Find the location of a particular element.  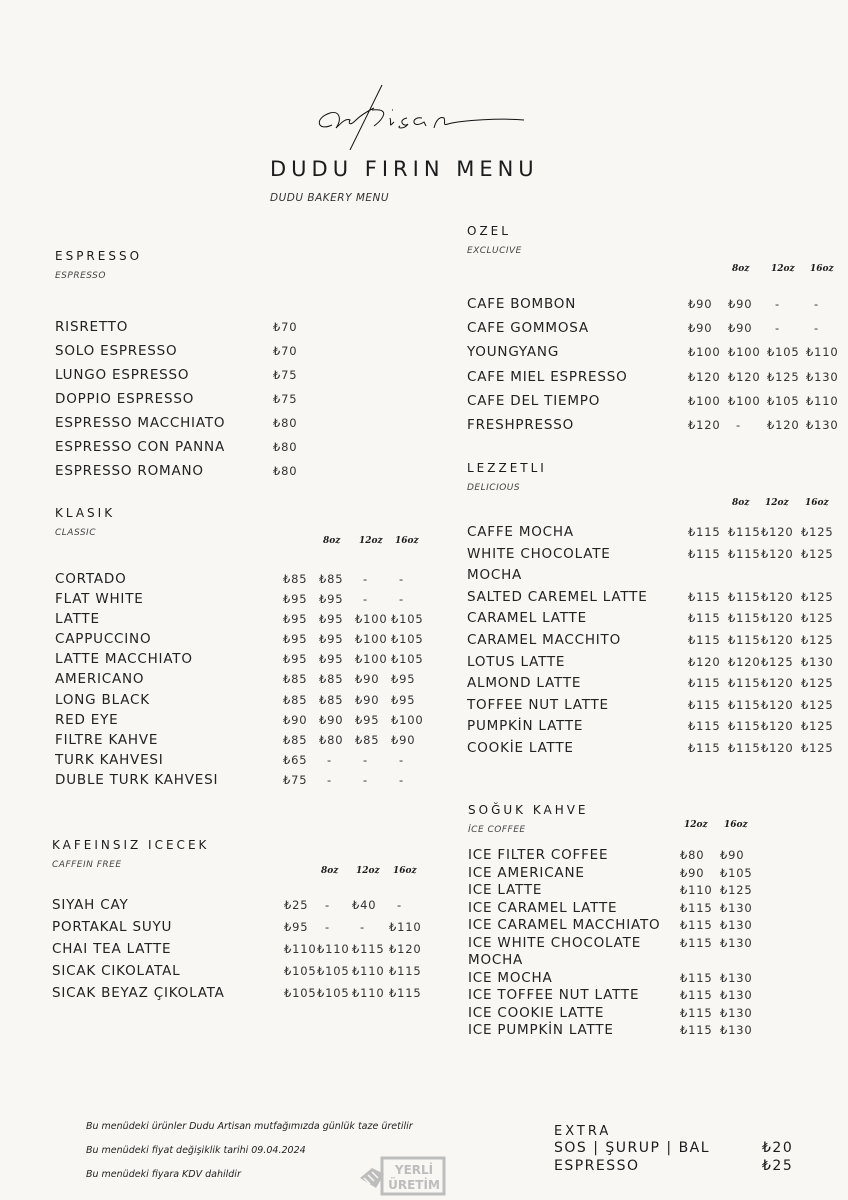

menu-item: CARAMEL MACCHITO ₺115 ₺115 ₺120 ₺125 is located at coordinates (650, 641).